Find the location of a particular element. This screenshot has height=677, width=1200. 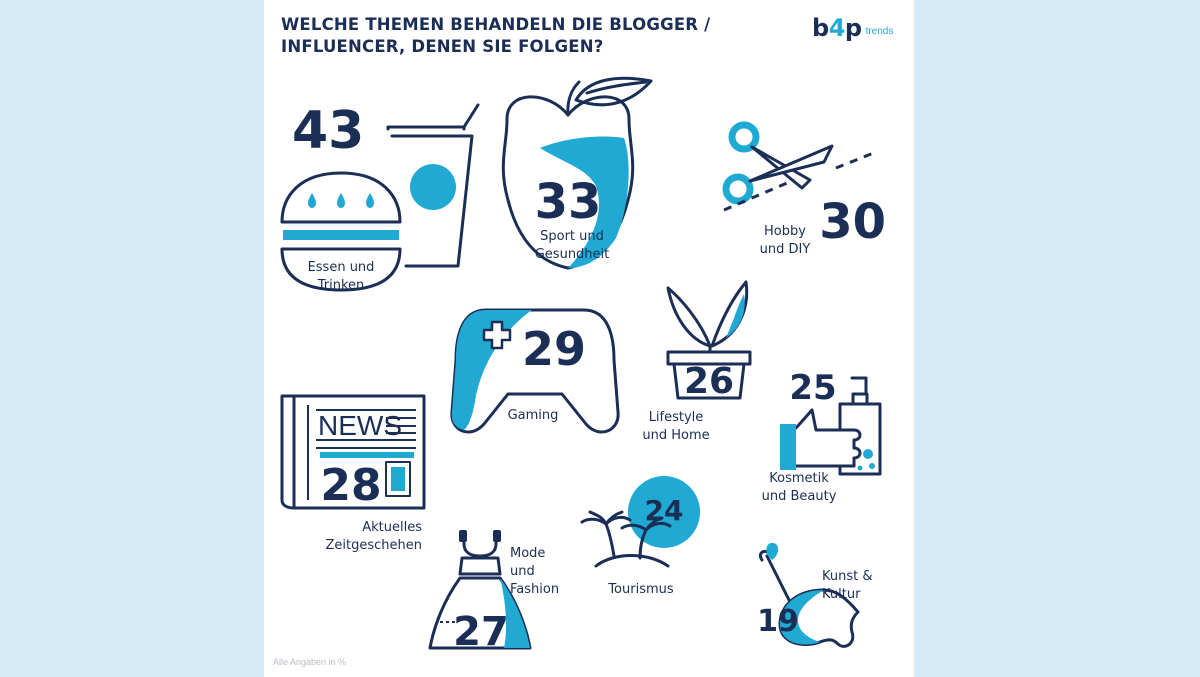

plant-pot-icon is located at coordinates (709, 340).